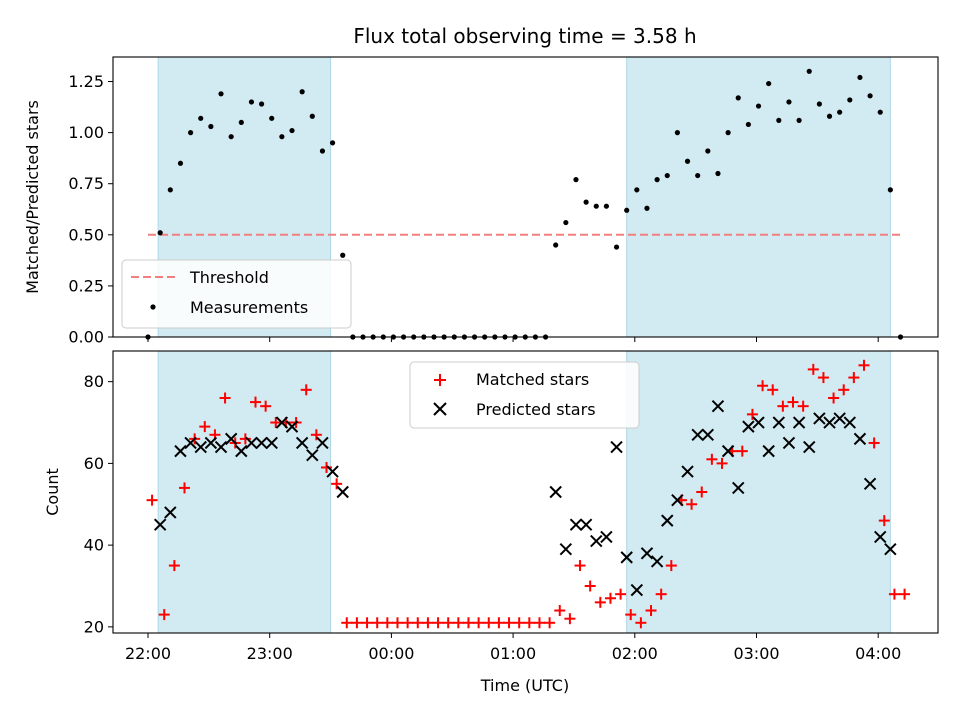 This screenshot has width=960, height=720. What do you see at coordinates (635, 653) in the screenshot?
I see `x-tick-label: 02:00` at bounding box center [635, 653].